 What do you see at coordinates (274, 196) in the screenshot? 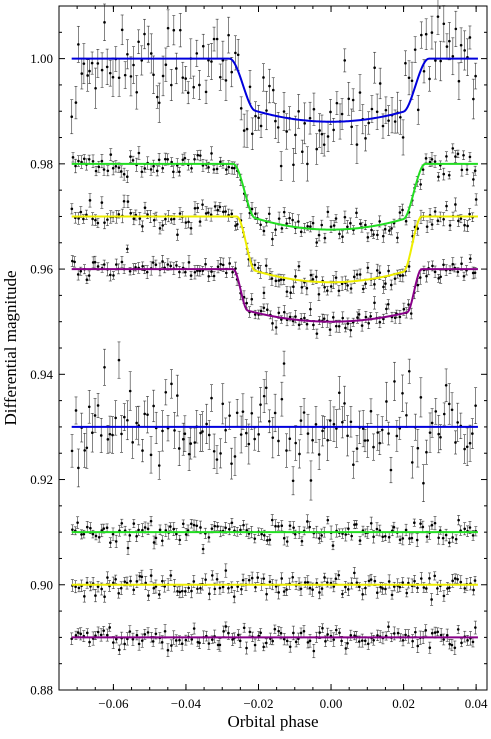
I see `model-curve` at bounding box center [274, 196].